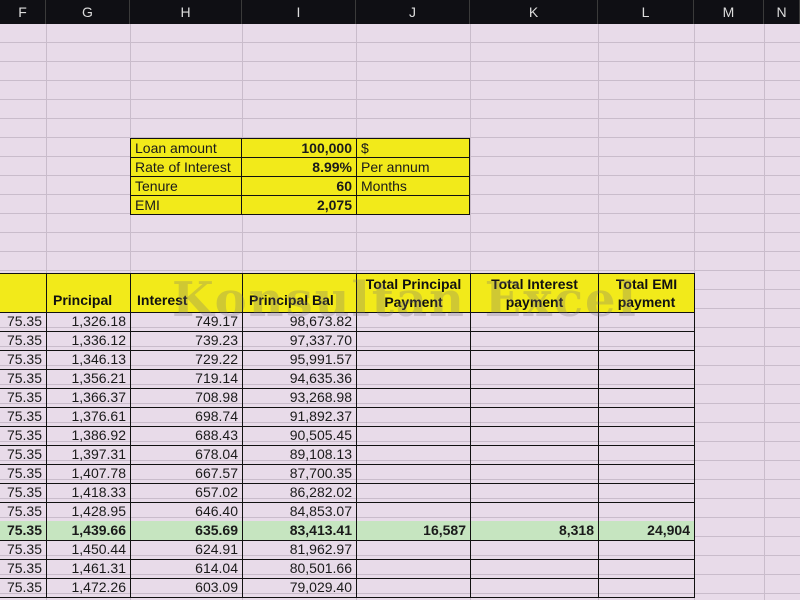 This screenshot has width=800, height=600. Describe the element at coordinates (299, 167) in the screenshot. I see `rate-of-interest-value: 8.99%` at that location.